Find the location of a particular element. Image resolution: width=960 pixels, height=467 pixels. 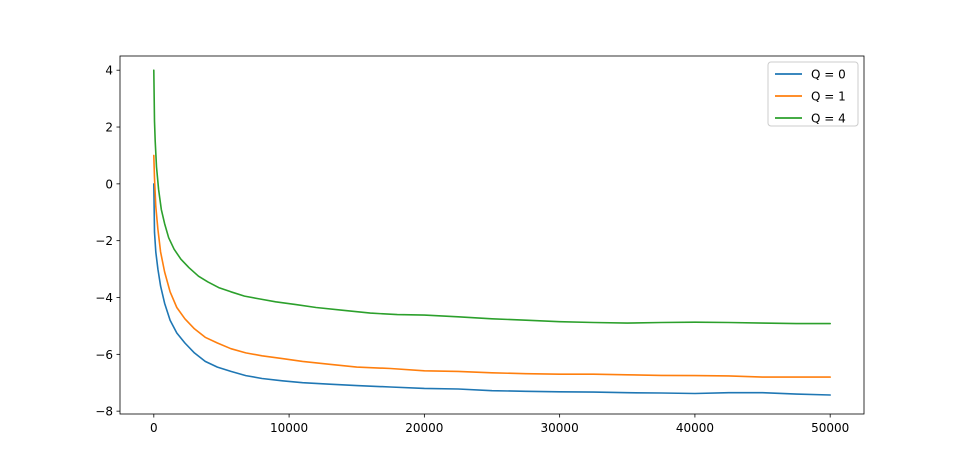

x-tick-label: 10000 is located at coordinates (289, 428).